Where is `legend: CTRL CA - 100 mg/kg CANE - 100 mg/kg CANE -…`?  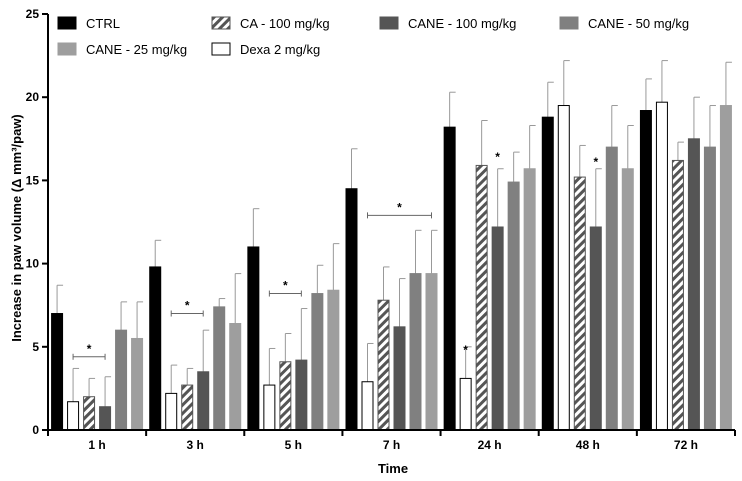
legend: CTRL CA - 100 mg/kg CANE - 100 mg/kg CANE -… is located at coordinates (373, 36).